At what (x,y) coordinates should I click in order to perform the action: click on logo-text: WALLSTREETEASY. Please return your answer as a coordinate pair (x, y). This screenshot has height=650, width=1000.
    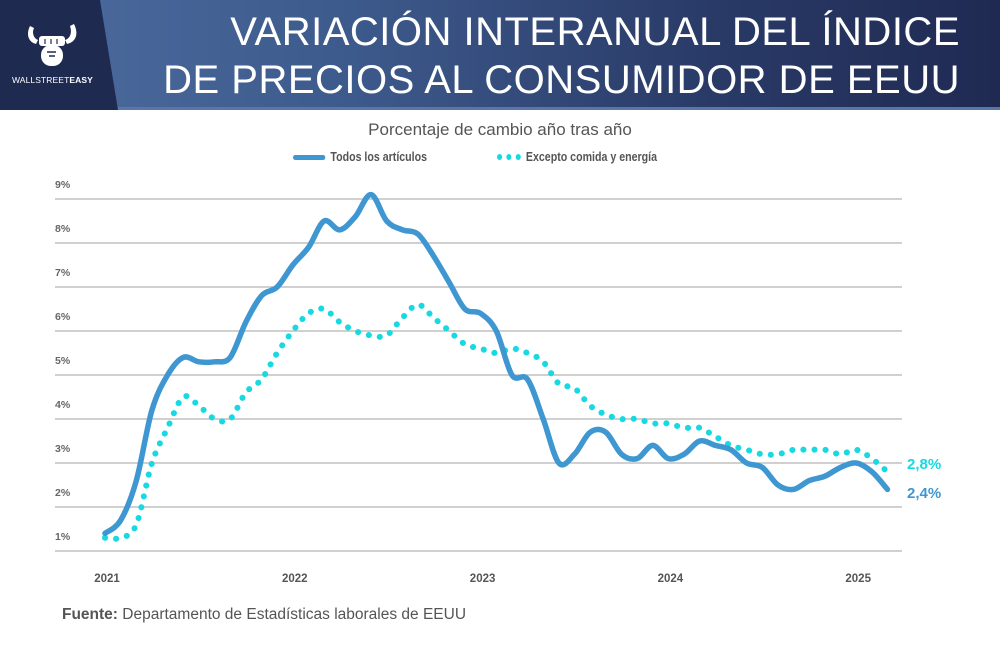
    Looking at the image, I should click on (52, 80).